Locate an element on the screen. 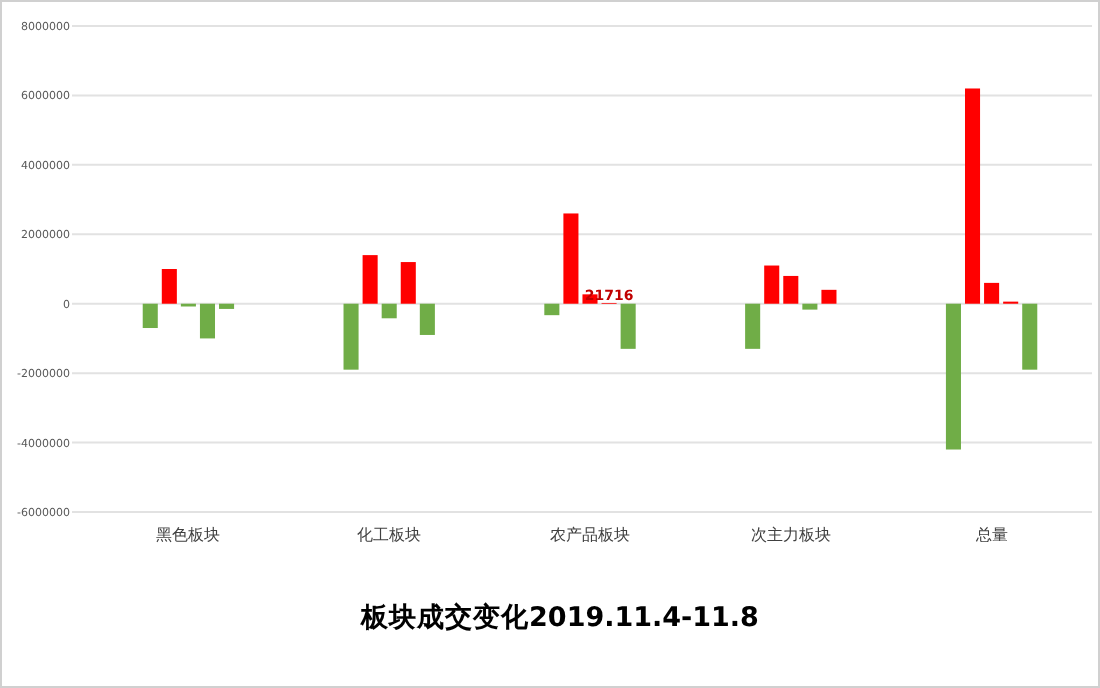 This screenshot has height=688, width=1100. x-tick-label: 总量 is located at coordinates (990, 535).